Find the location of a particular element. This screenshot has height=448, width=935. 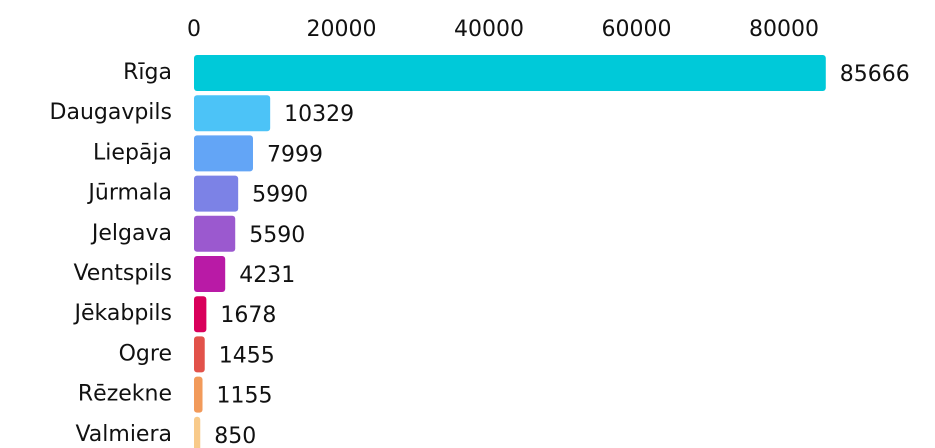

value-label: 850 is located at coordinates (235, 436).